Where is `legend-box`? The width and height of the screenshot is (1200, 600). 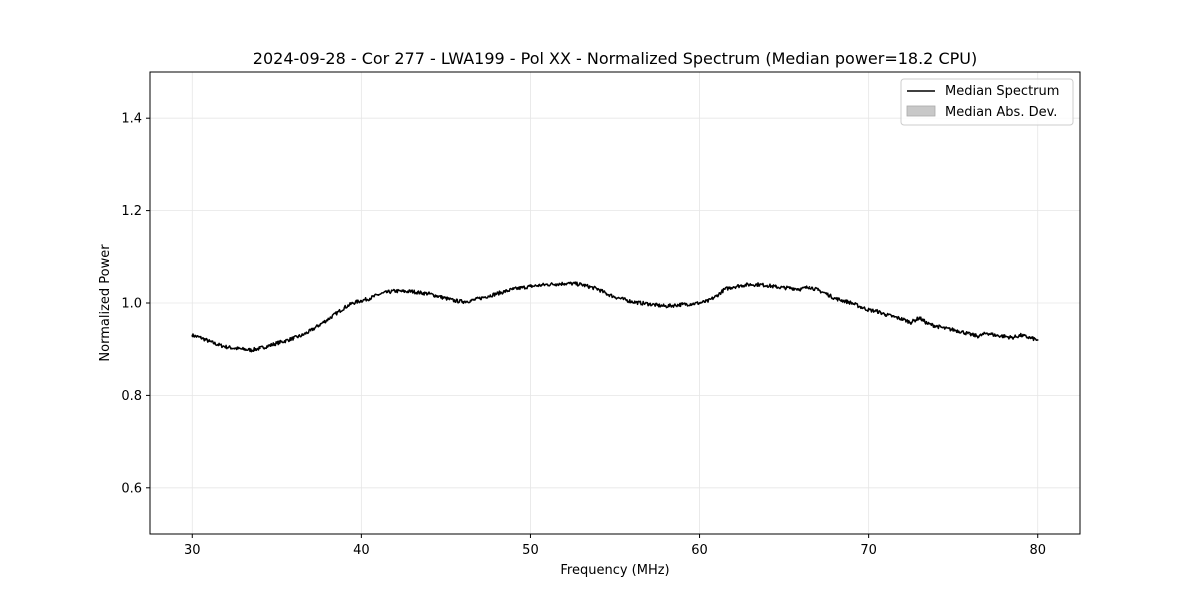
legend-box is located at coordinates (987, 102).